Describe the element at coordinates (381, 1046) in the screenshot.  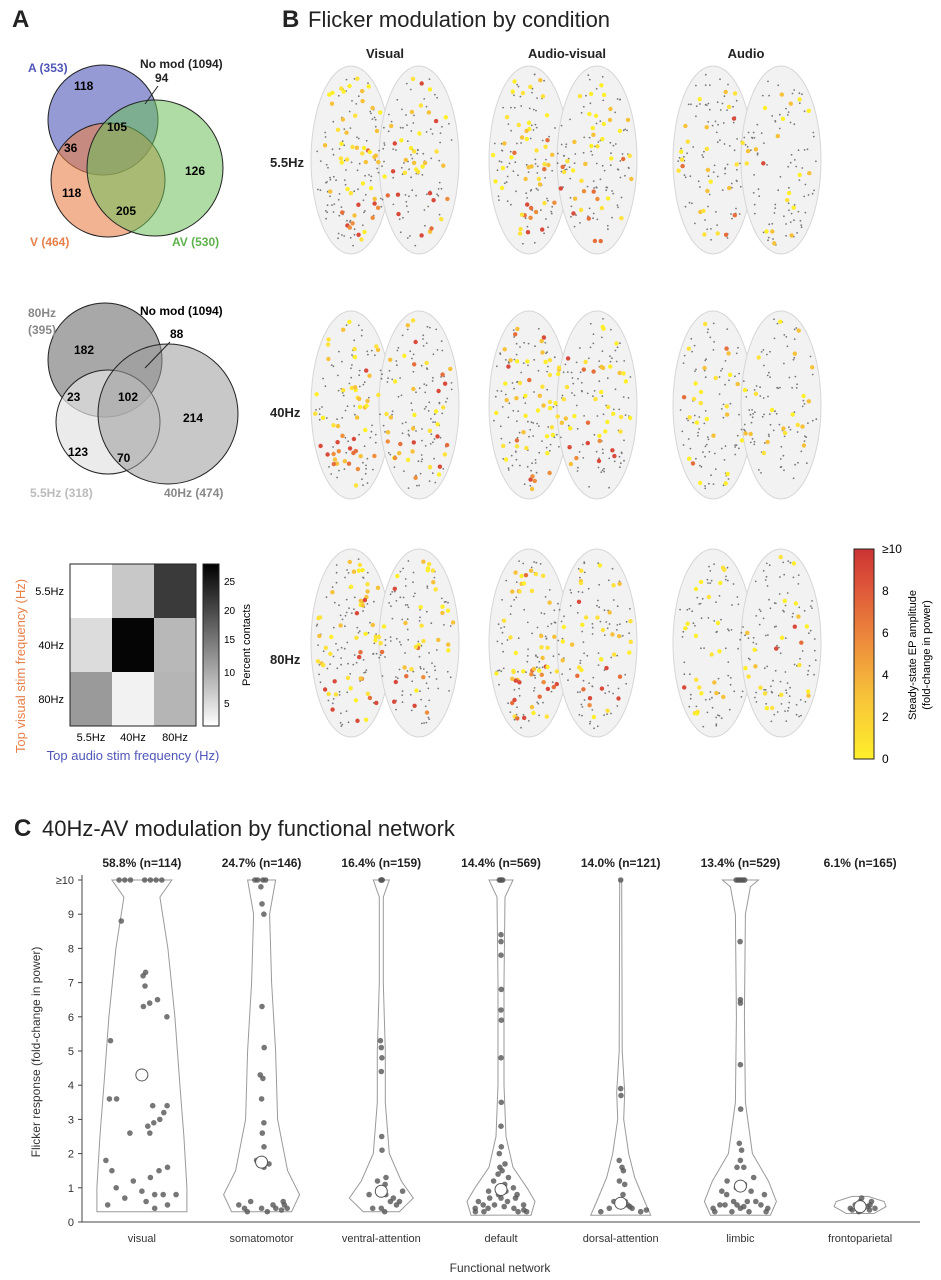
I see `violin-group` at that location.